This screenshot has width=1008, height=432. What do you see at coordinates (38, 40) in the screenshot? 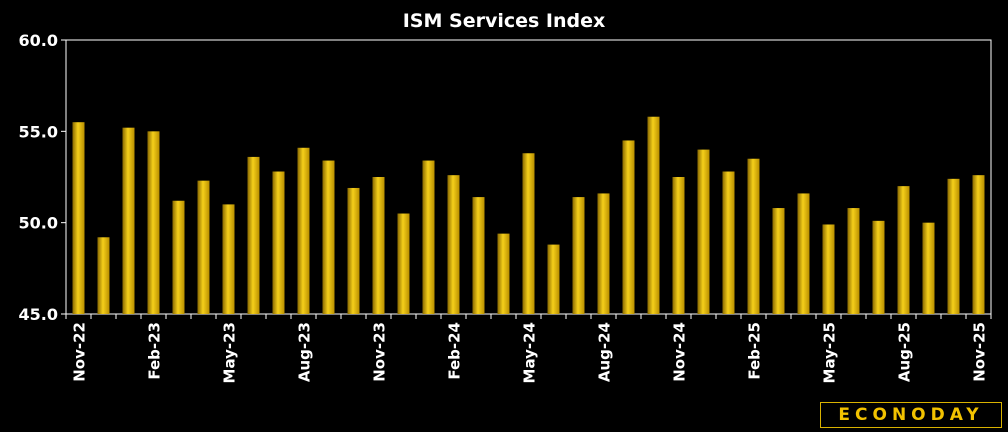
I see `y-tick-label: 60.0` at bounding box center [38, 40].